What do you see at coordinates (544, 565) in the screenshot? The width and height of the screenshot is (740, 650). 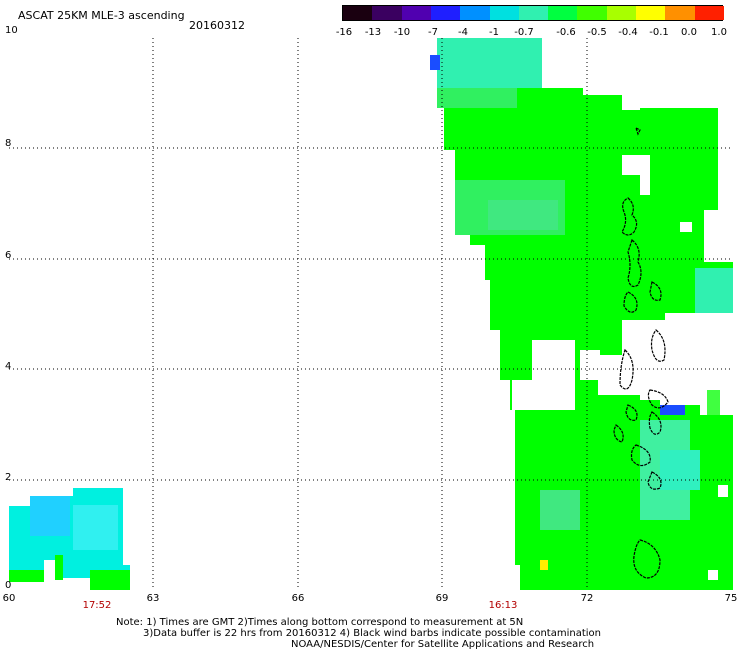 I see `yellow-cell` at bounding box center [544, 565].